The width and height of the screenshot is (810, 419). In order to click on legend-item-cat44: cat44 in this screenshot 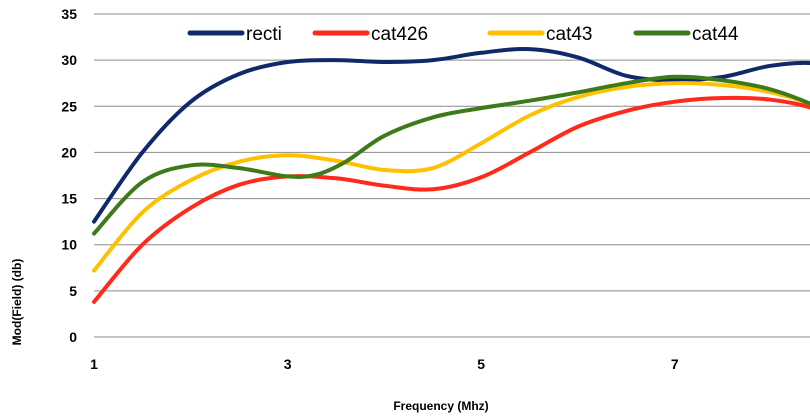, I will do `click(686, 34)`.